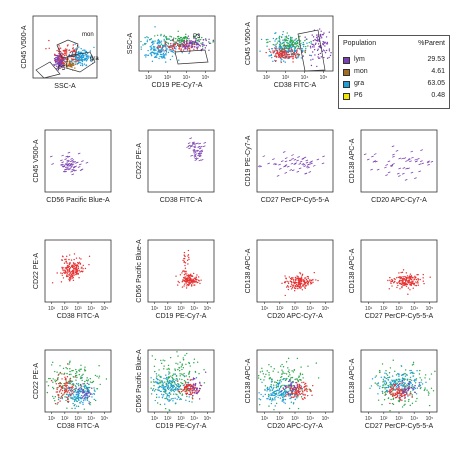  What do you see at coordinates (177, 85) in the screenshot?
I see `x-axis-label: CD19 PE-Cy7-A` at bounding box center [177, 85].